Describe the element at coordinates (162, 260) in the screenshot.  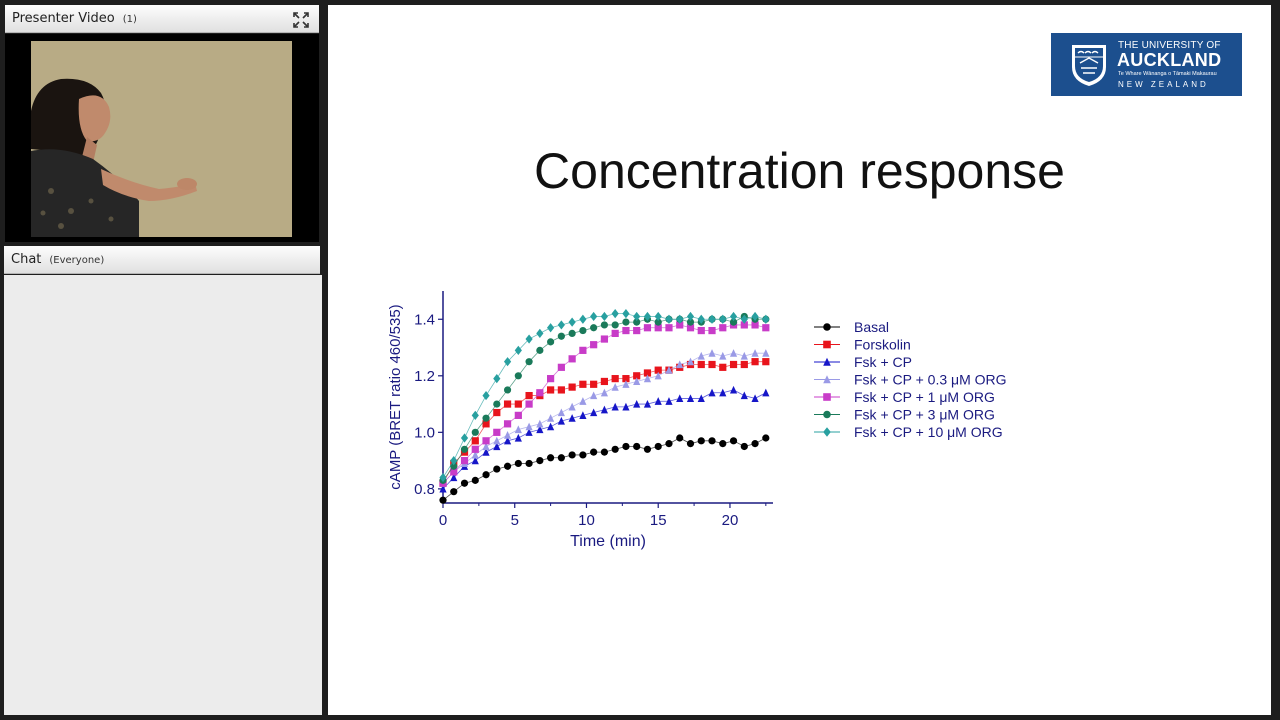
I see `chat-header: Chat (Everyone)` at that location.